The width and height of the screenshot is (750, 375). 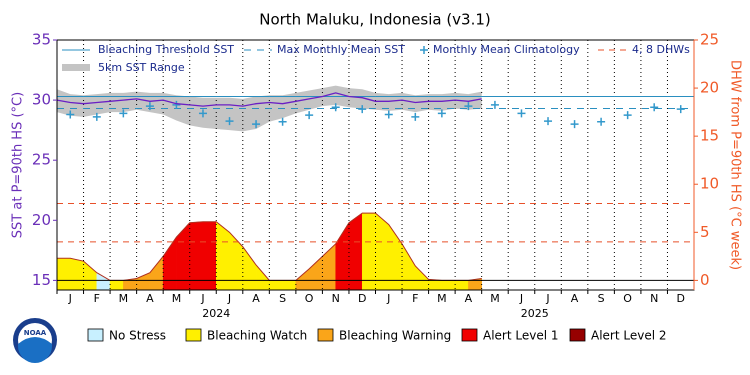 What do you see at coordinates (709, 88) in the screenshot?
I see `y2-tick-label: 20` at bounding box center [709, 88].